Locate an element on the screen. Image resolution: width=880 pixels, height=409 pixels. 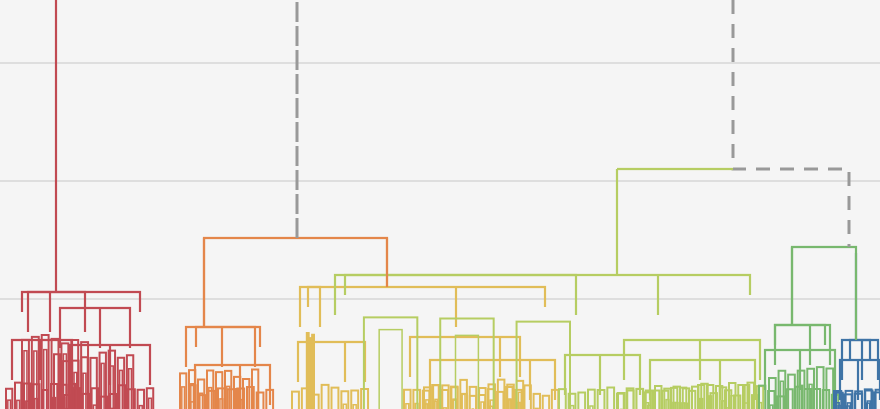
top-link is located at coordinates (824, 292).